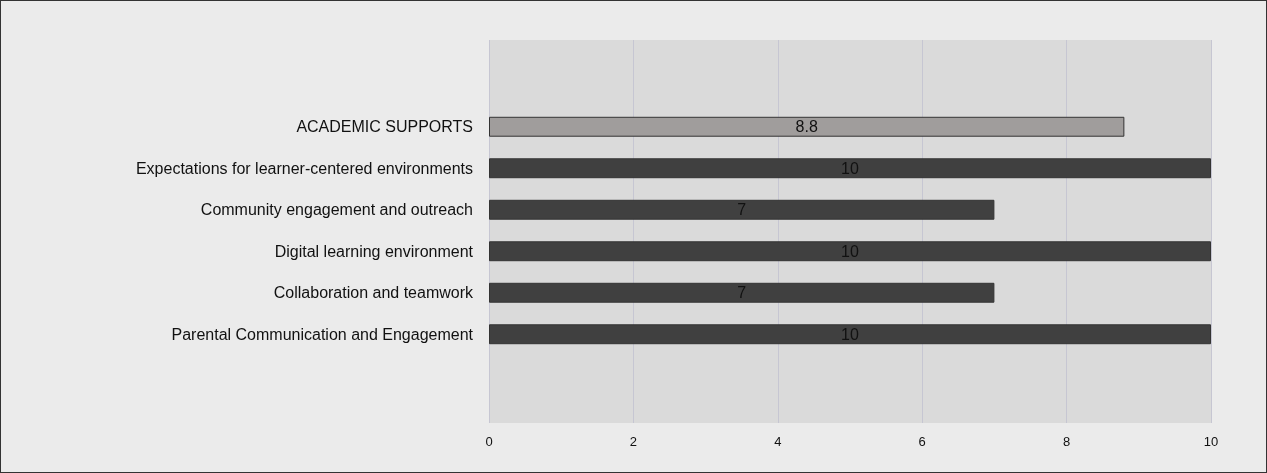 The width and height of the screenshot is (1267, 473). Describe the element at coordinates (304, 168) in the screenshot. I see `y-tick-label: Expectations for learner-centered environments` at that location.